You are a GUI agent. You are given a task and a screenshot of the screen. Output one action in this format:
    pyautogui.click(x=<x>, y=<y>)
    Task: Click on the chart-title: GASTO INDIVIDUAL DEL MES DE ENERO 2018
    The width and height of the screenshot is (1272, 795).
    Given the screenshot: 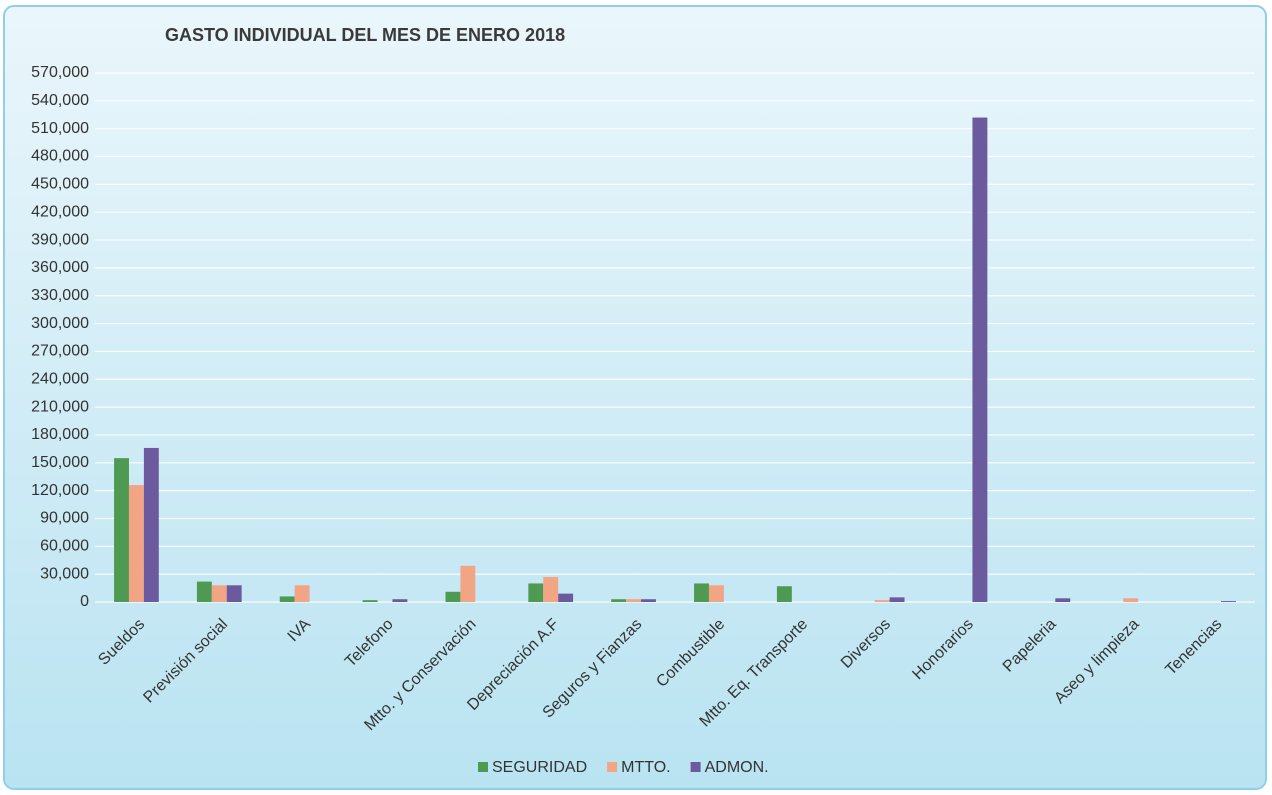 What is the action you would take?
    pyautogui.click(x=365, y=35)
    